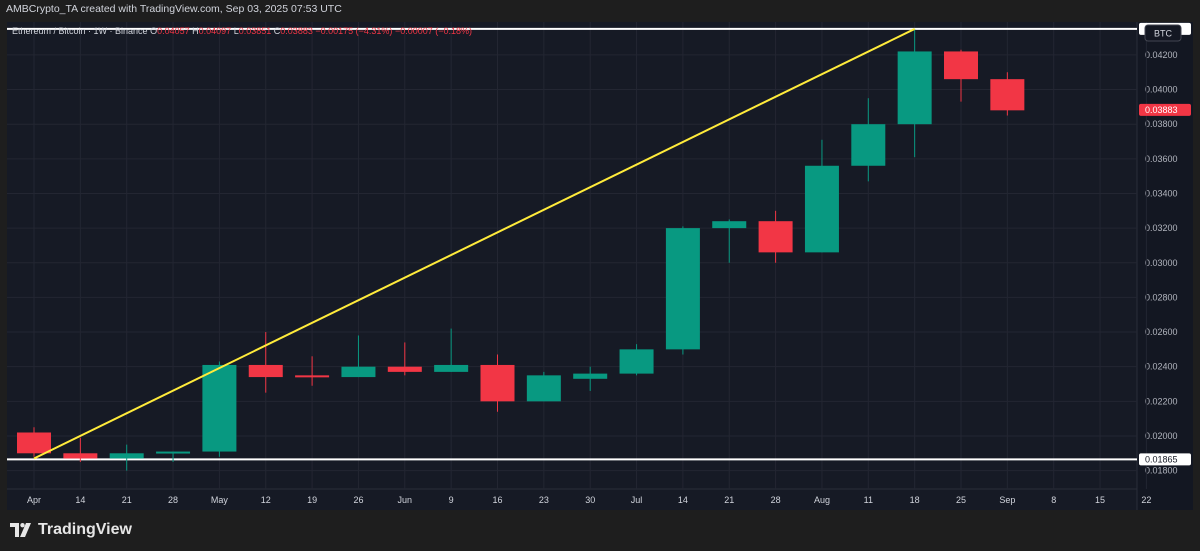 The width and height of the screenshot is (1200, 551). Describe the element at coordinates (20, 530) in the screenshot. I see `tradingview-logo-icon` at that location.